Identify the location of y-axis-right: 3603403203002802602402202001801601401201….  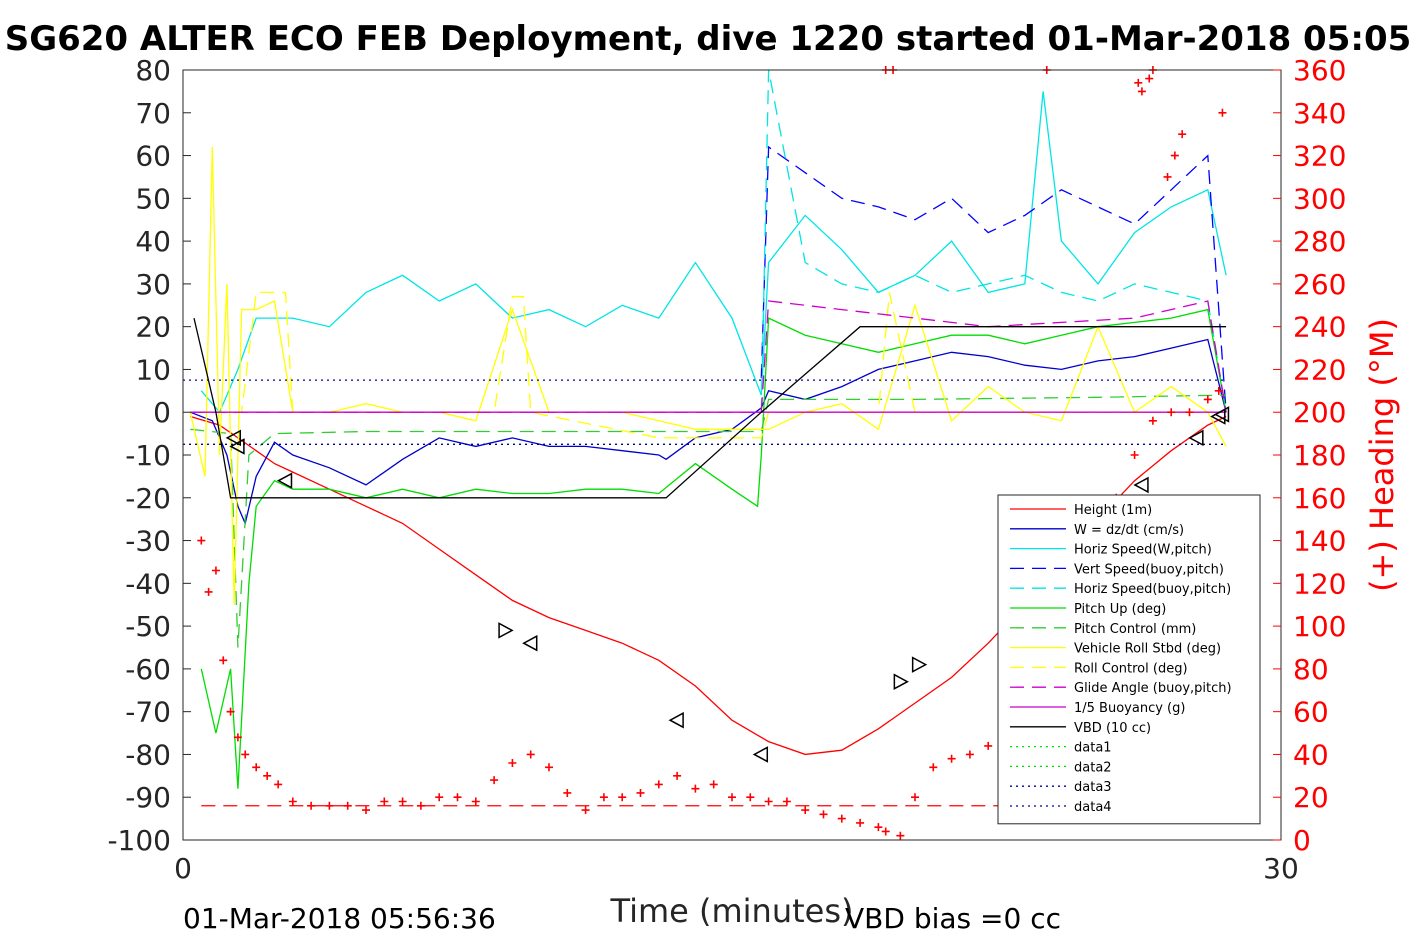
(1309, 455).